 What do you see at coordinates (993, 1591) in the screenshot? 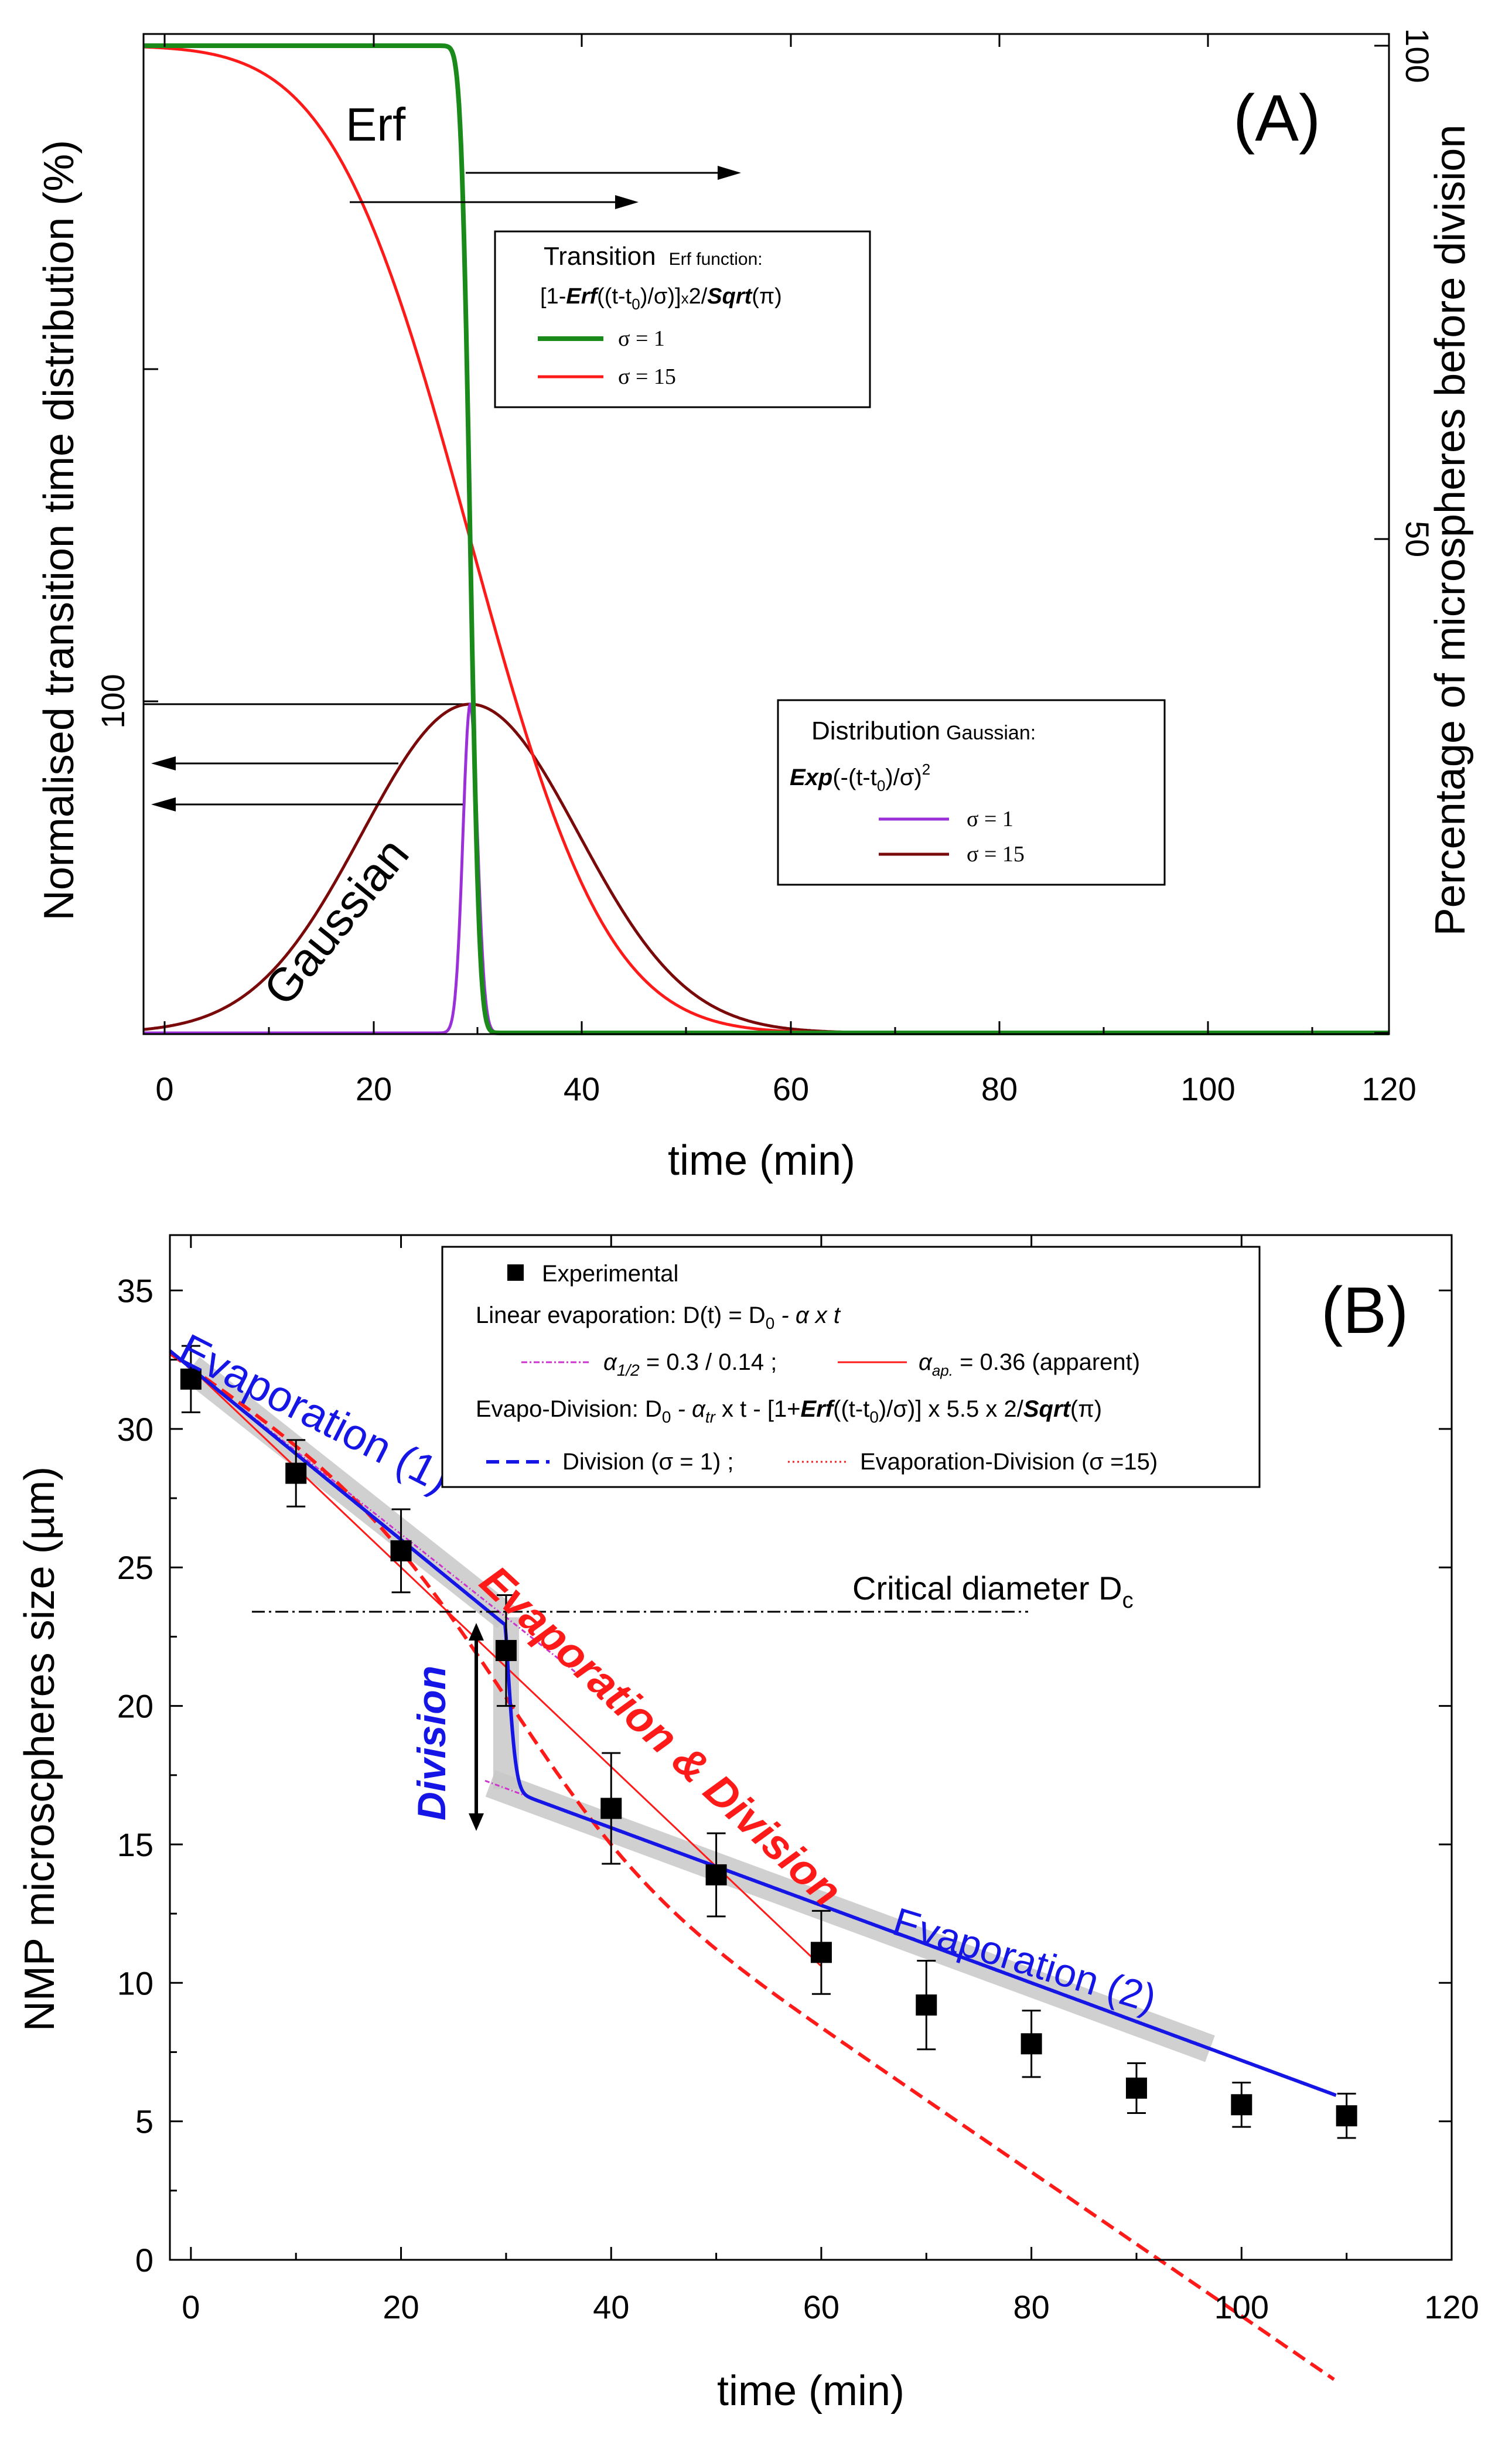
I see `critical-diameter-label: Critical diameter Dc` at bounding box center [993, 1591].